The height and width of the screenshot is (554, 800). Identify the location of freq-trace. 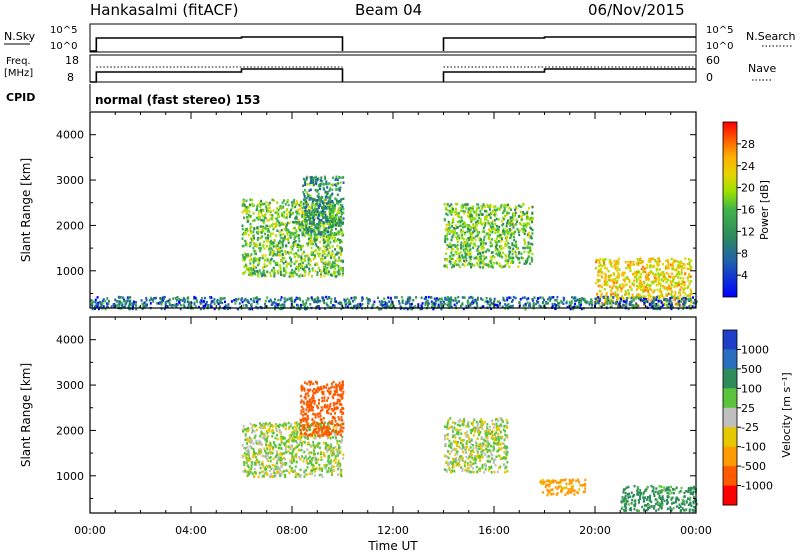
(393, 74).